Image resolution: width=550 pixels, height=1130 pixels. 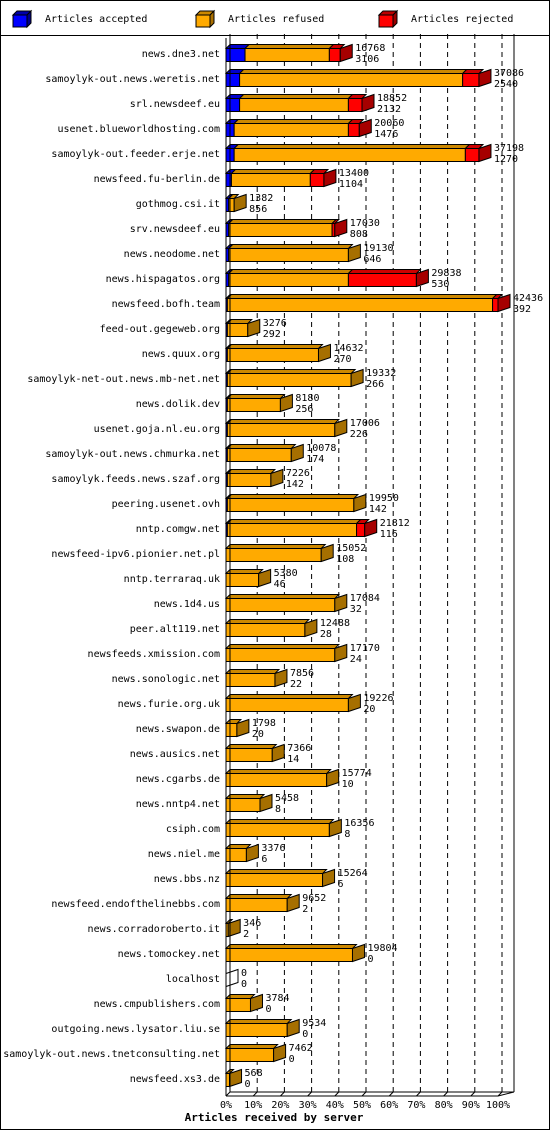 What do you see at coordinates (375, 384) in the screenshot?
I see `value-count: 266` at bounding box center [375, 384].